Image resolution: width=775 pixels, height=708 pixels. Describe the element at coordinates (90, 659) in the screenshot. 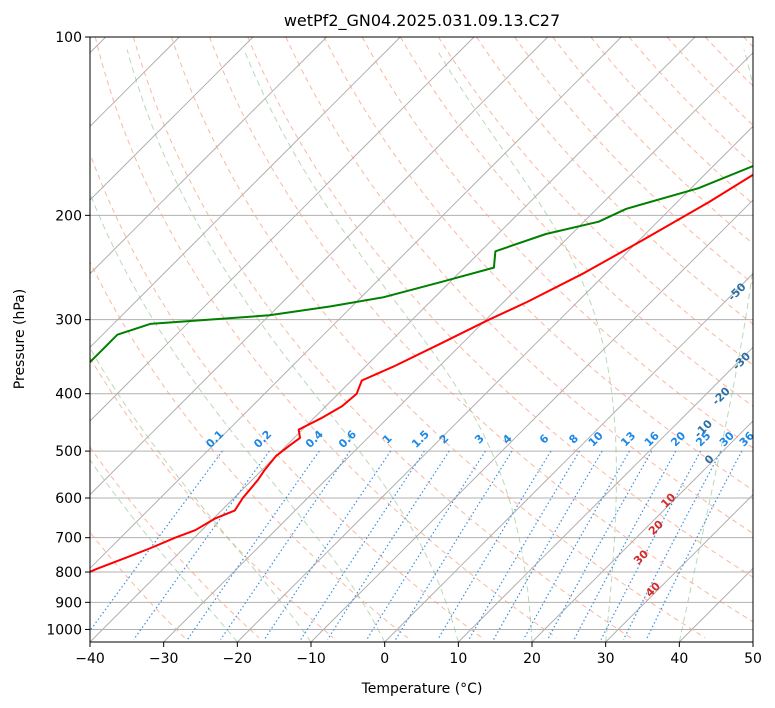

I see `x-tick-label: −40` at that location.